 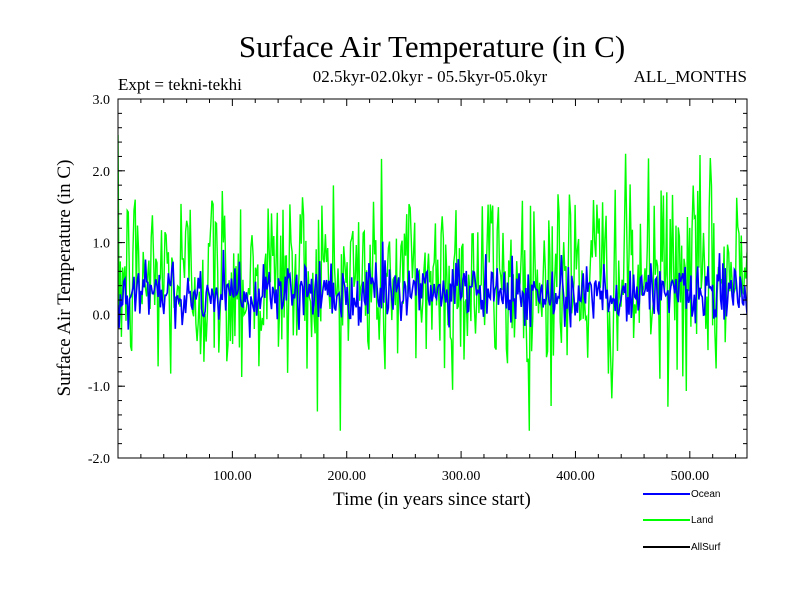 I want to click on subtitle-left: Expt = tekni-tekhi, so click(x=180, y=84).